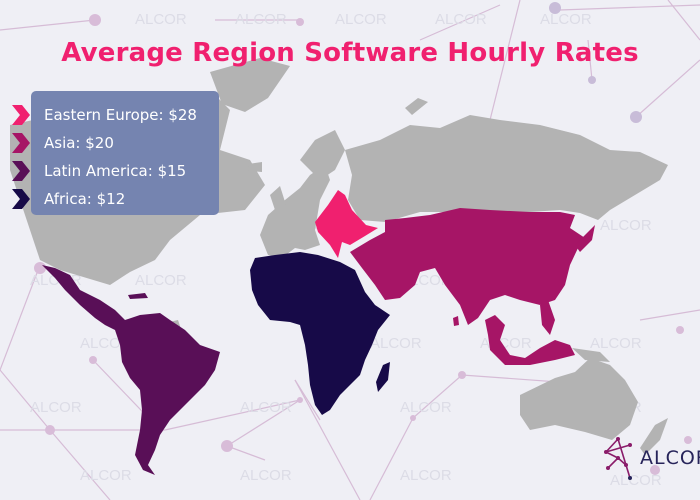 The height and width of the screenshot is (500, 700). Describe the element at coordinates (383, 377) in the screenshot. I see `region-africa-madagascar` at that location.